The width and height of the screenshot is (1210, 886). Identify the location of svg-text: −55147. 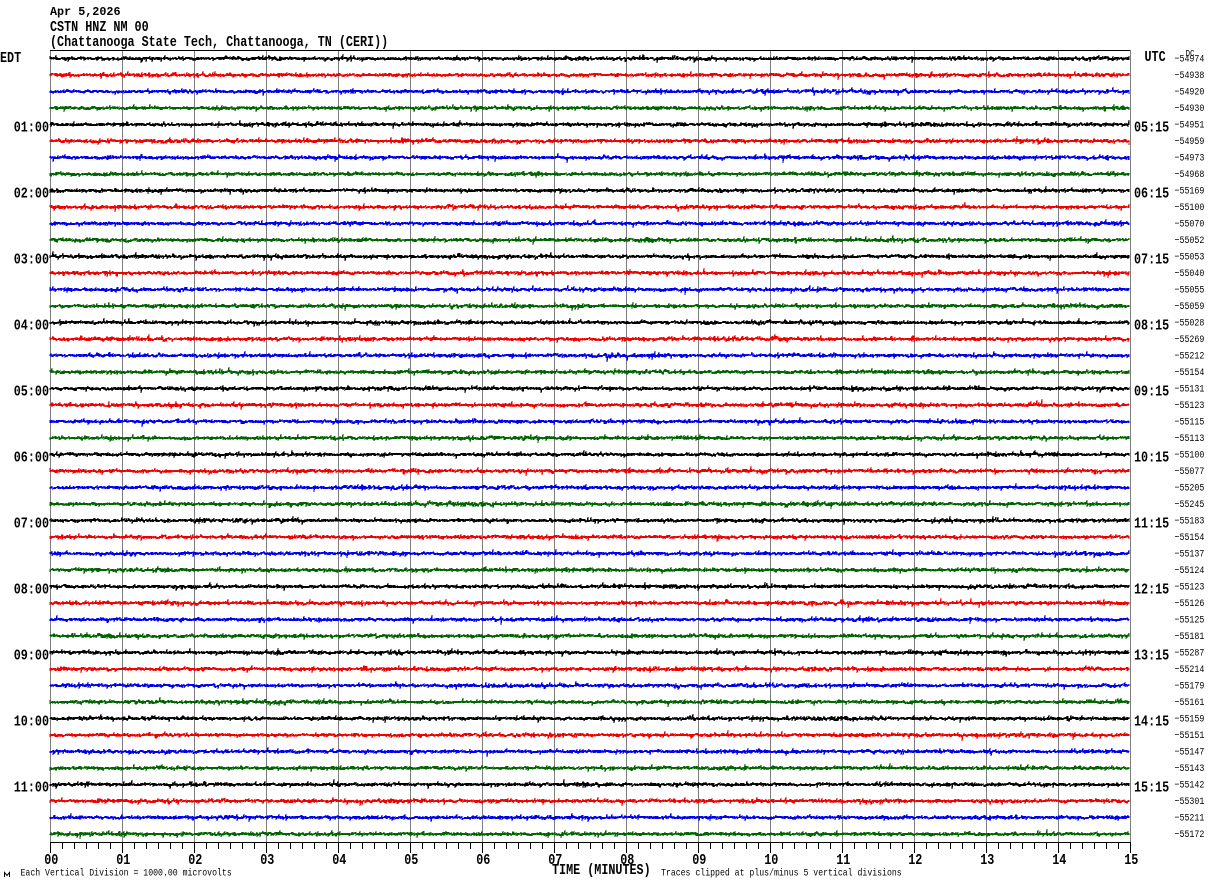
(1190, 752).